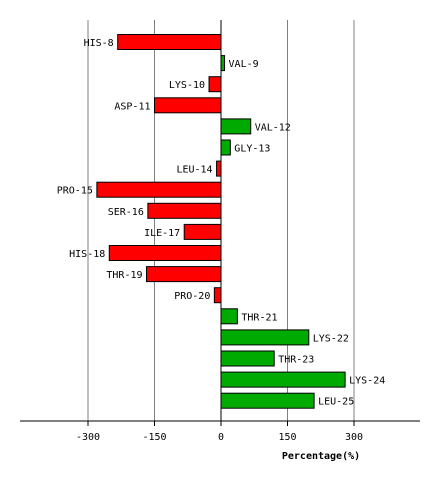 Image resolution: width=441 pixels, height=486 pixels. I want to click on x-tick-label-2: 0, so click(221, 437).